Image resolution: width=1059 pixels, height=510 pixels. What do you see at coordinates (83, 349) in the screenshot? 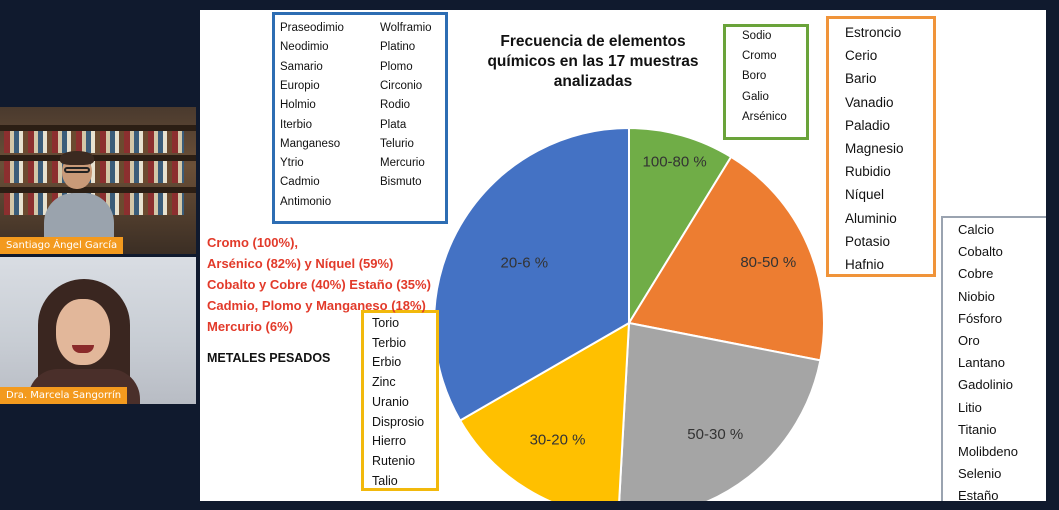
I see `participant-mouth` at bounding box center [83, 349].